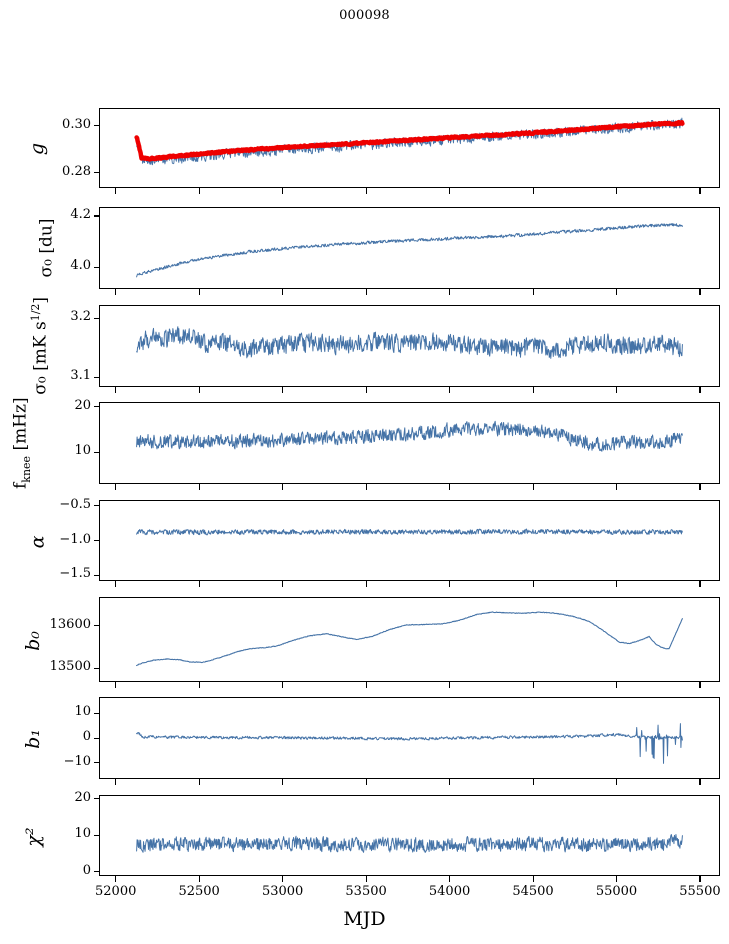  What do you see at coordinates (409, 436) in the screenshot?
I see `series-f-knee` at bounding box center [409, 436].